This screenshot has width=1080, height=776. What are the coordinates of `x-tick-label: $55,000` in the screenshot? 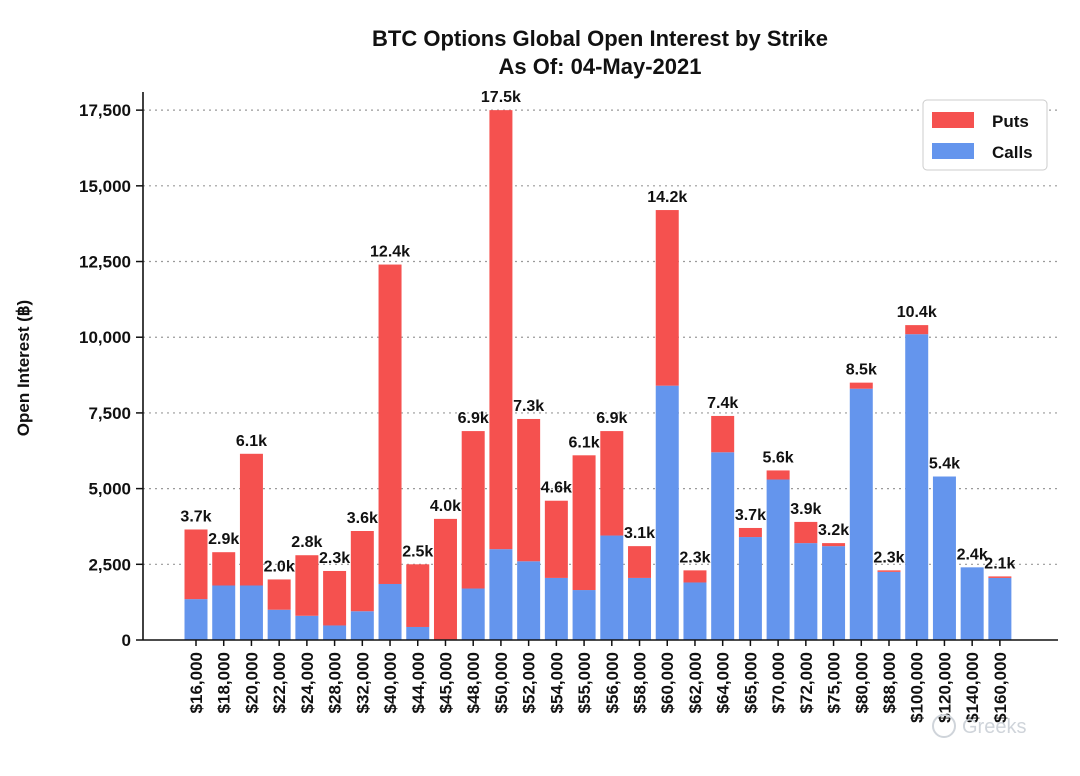 It's located at (584, 682).